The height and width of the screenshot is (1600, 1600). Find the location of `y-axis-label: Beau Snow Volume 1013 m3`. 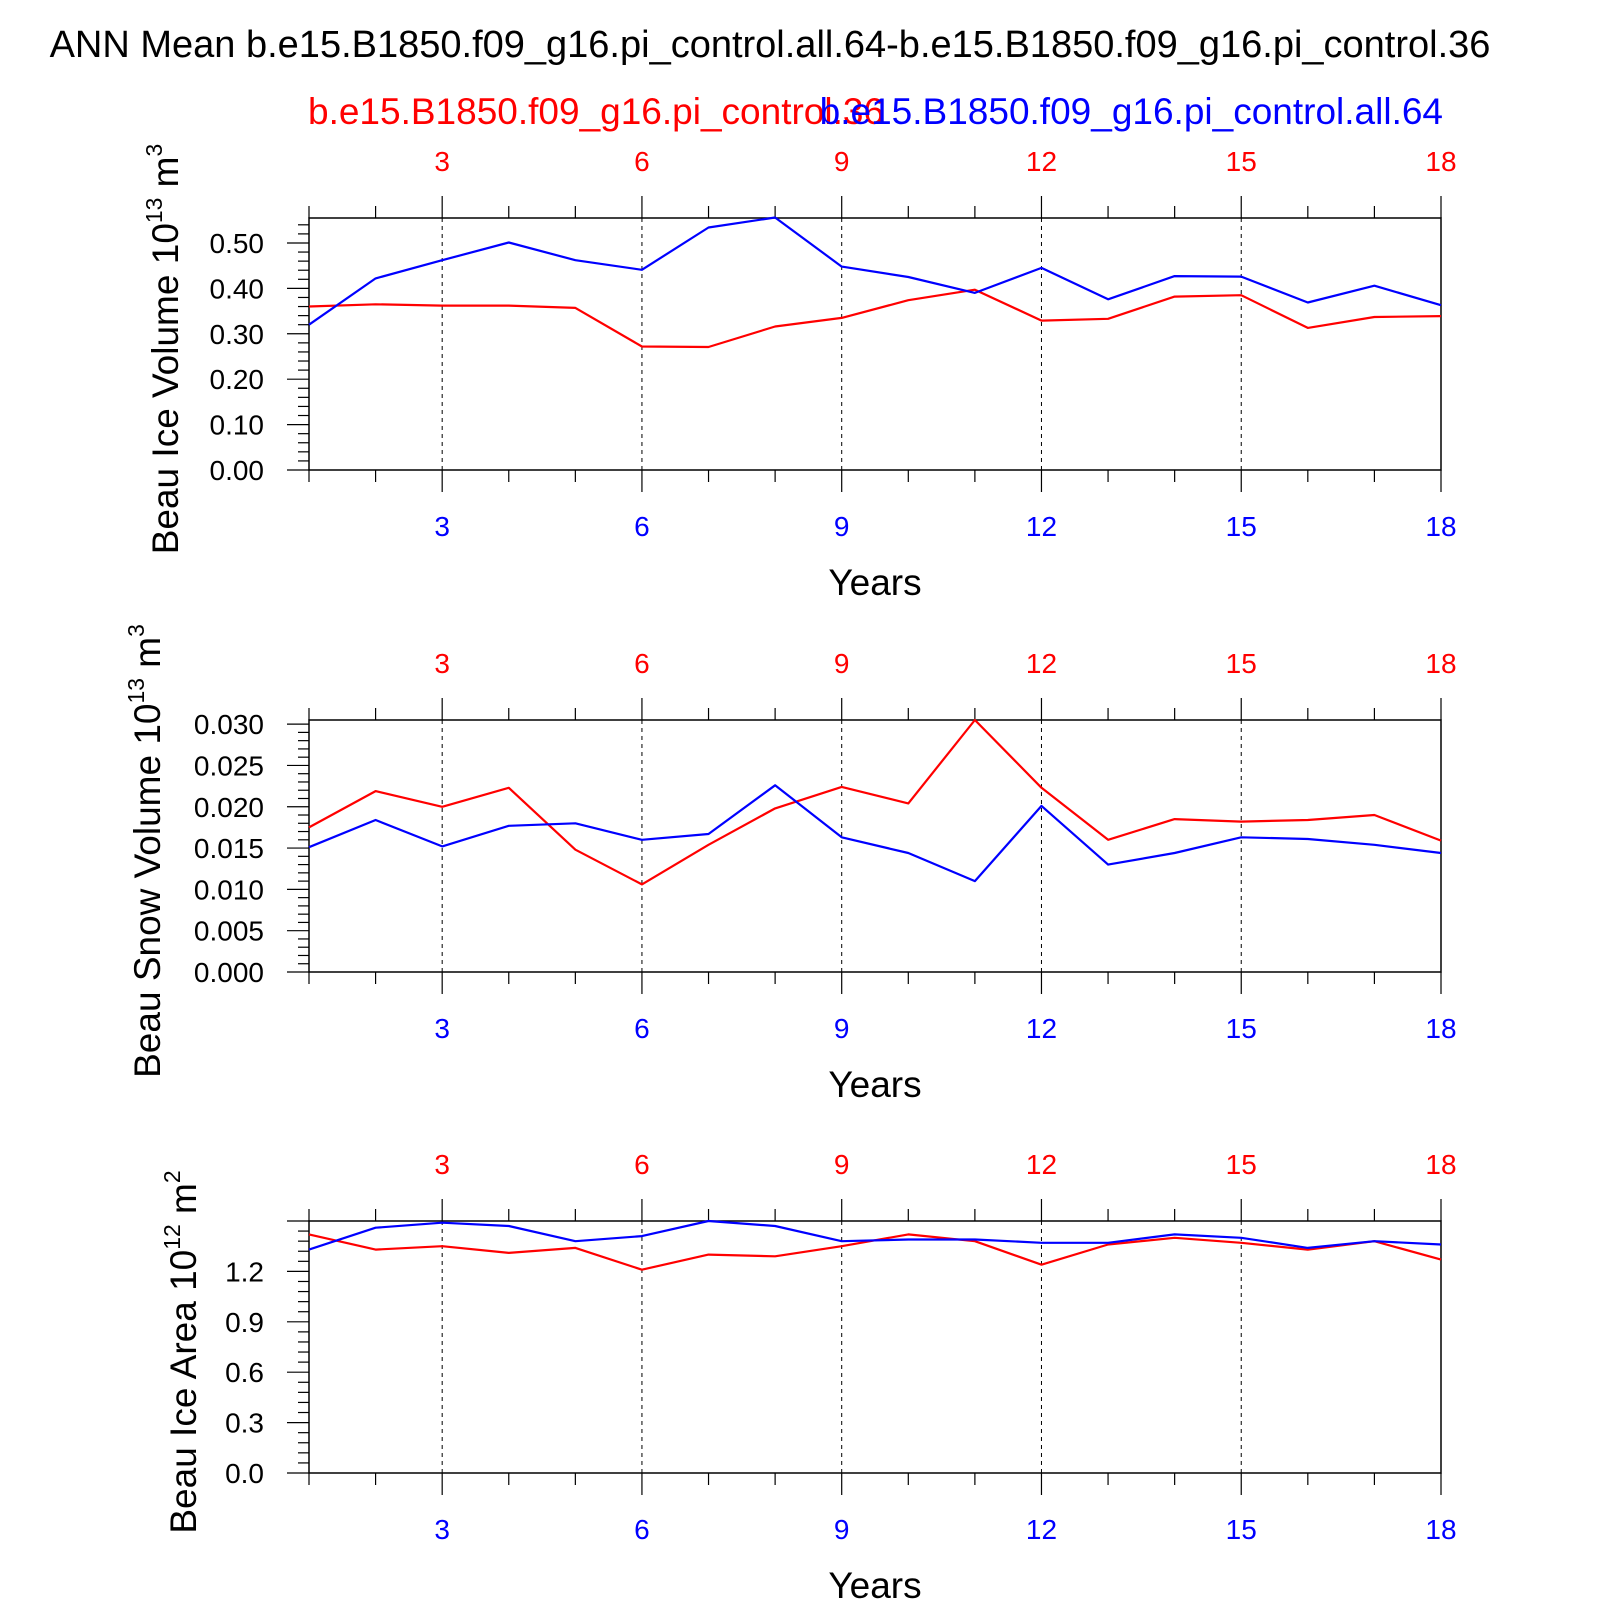

y-axis-label: Beau Snow Volume 1013 m3 is located at coordinates (145, 851).